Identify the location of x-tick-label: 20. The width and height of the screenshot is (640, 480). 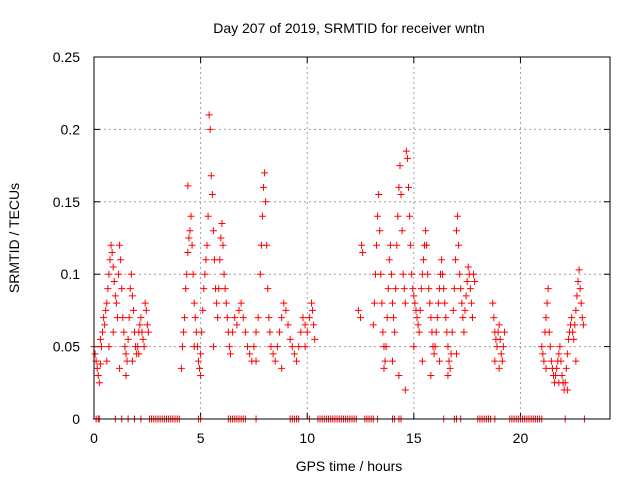
(521, 438).